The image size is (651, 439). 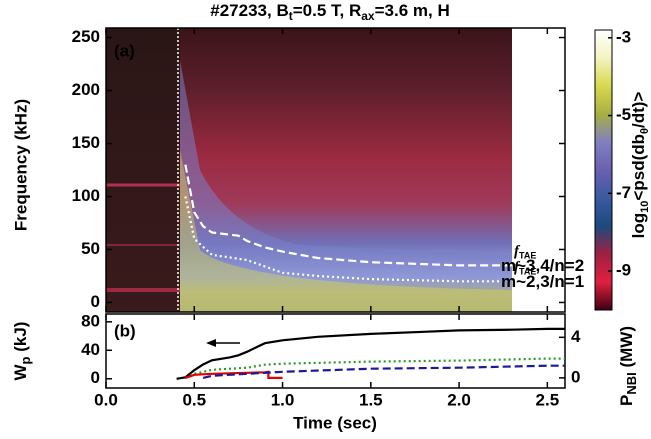 What do you see at coordinates (86, 89) in the screenshot?
I see `y-tick-label: 200` at bounding box center [86, 89].